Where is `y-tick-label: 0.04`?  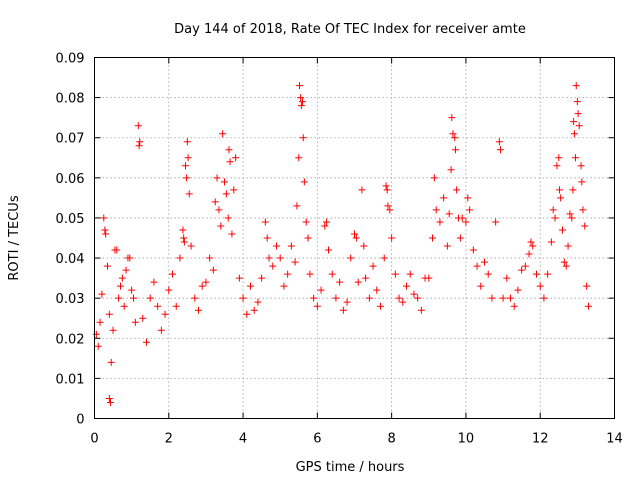
y-tick-label: 0.04 is located at coordinates (70, 259).